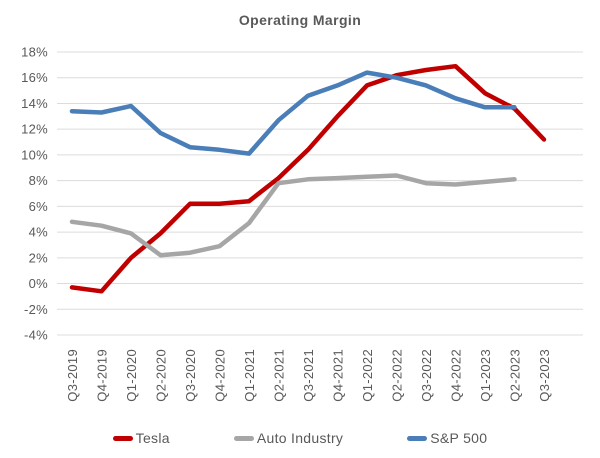 This screenshot has width=600, height=458. I want to click on y-tick-label: 10%, so click(34, 154).